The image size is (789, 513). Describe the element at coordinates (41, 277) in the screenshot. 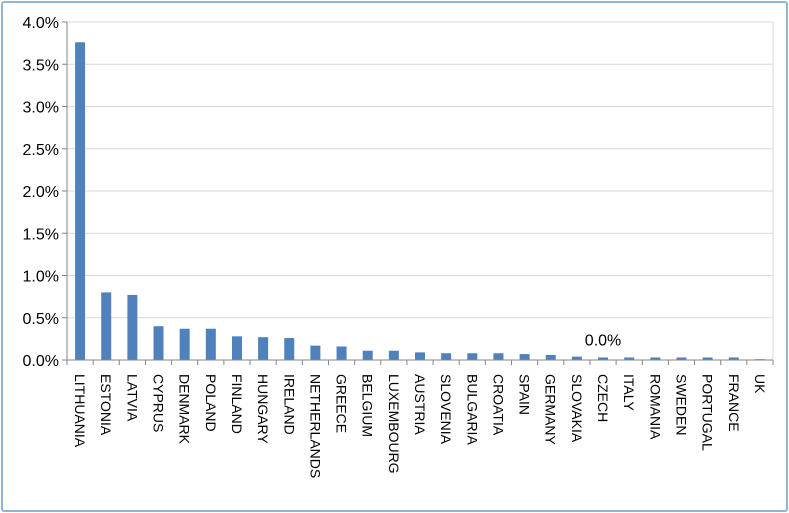

I see `y-tick-label: 1.0%` at that location.